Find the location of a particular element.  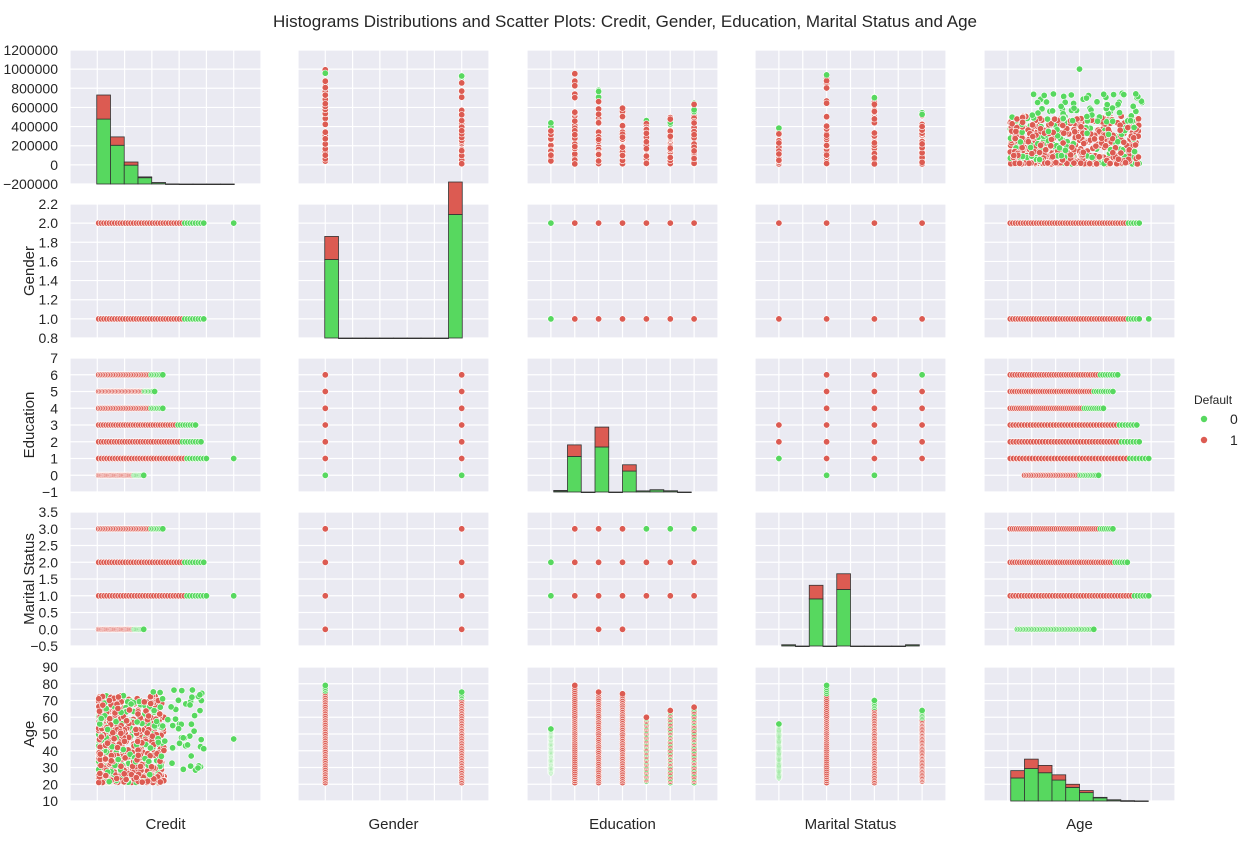

y-tick-label: −200000 is located at coordinates (30, 184).